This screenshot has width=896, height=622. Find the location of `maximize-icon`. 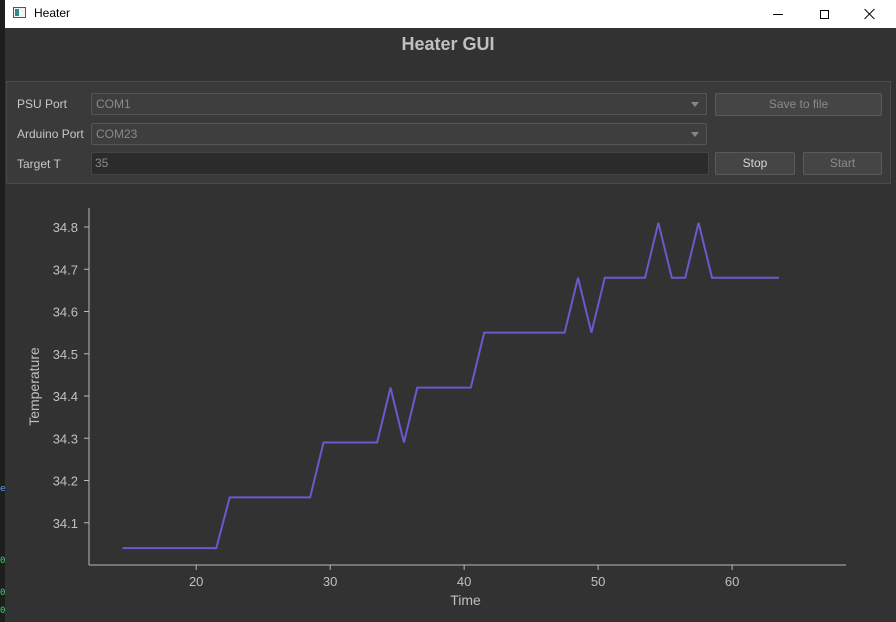

maximize-icon is located at coordinates (824, 14).